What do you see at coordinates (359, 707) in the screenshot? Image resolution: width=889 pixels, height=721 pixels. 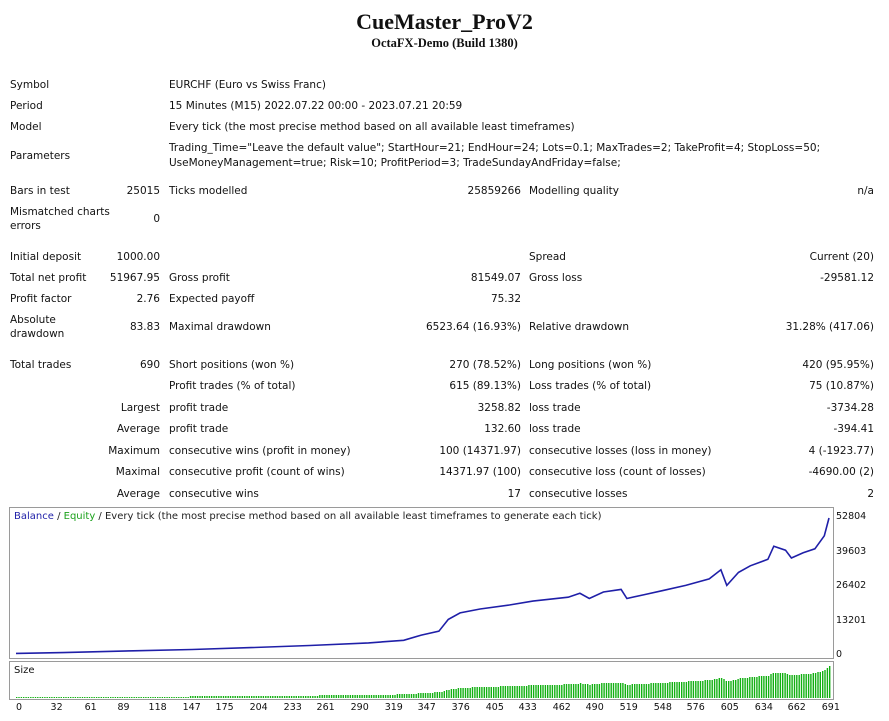 I see `x-tick-label: 290` at bounding box center [359, 707].